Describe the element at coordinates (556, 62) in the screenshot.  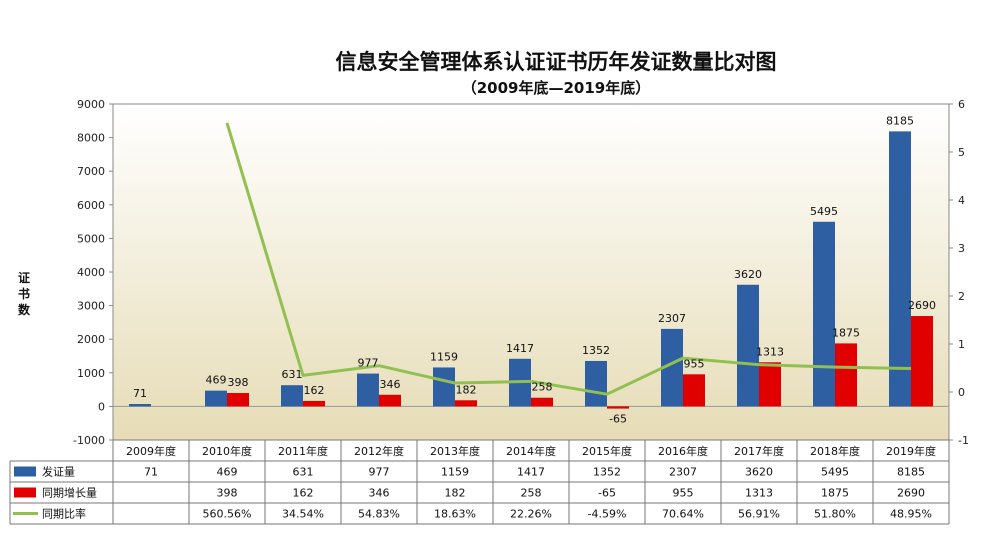
I see `chart-title: 信息安全管理体系认证证书历年发证数量比对图` at that location.